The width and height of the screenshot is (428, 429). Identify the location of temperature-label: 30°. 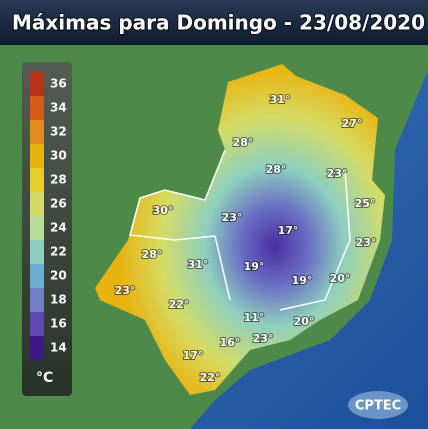
(163, 210).